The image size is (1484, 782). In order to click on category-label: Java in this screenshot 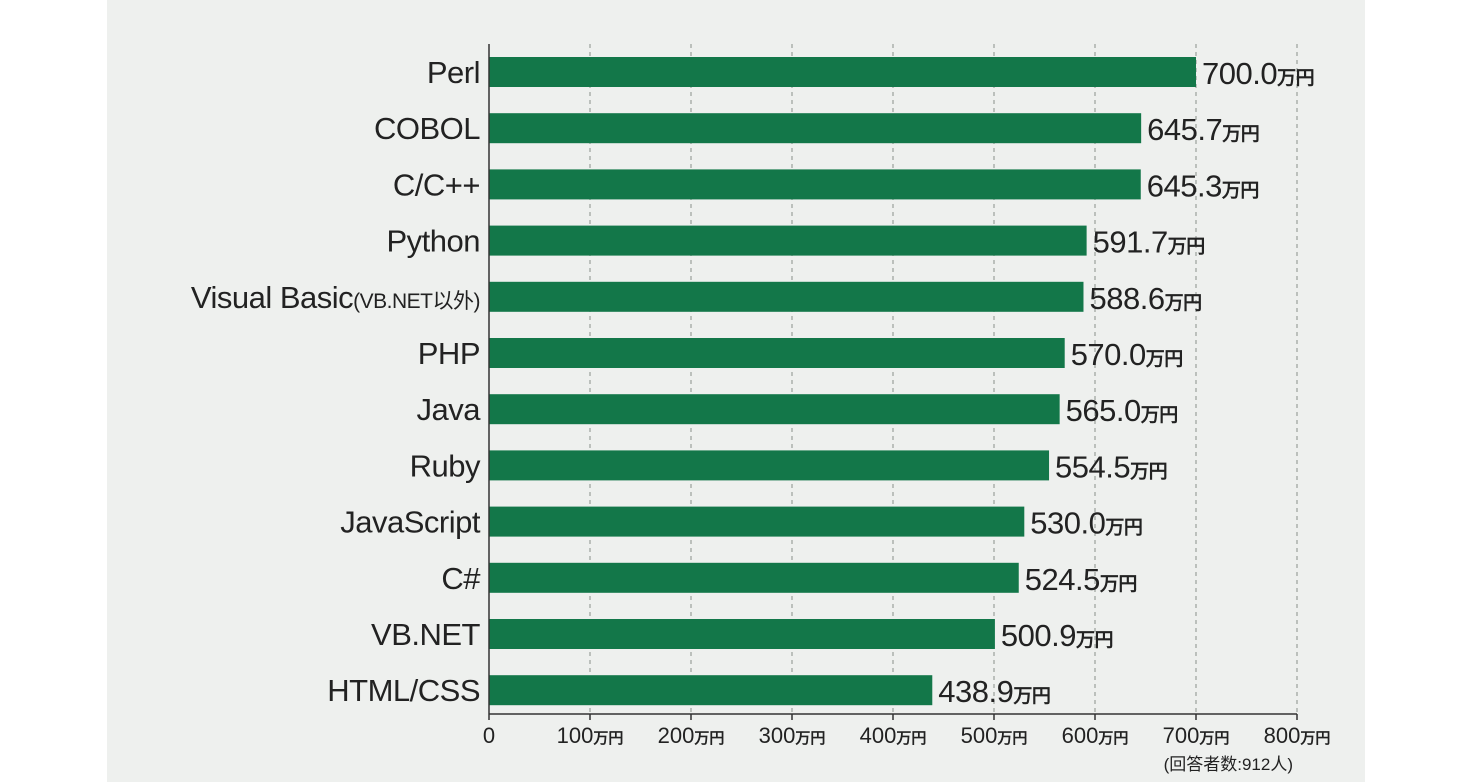, I will do `click(449, 409)`.